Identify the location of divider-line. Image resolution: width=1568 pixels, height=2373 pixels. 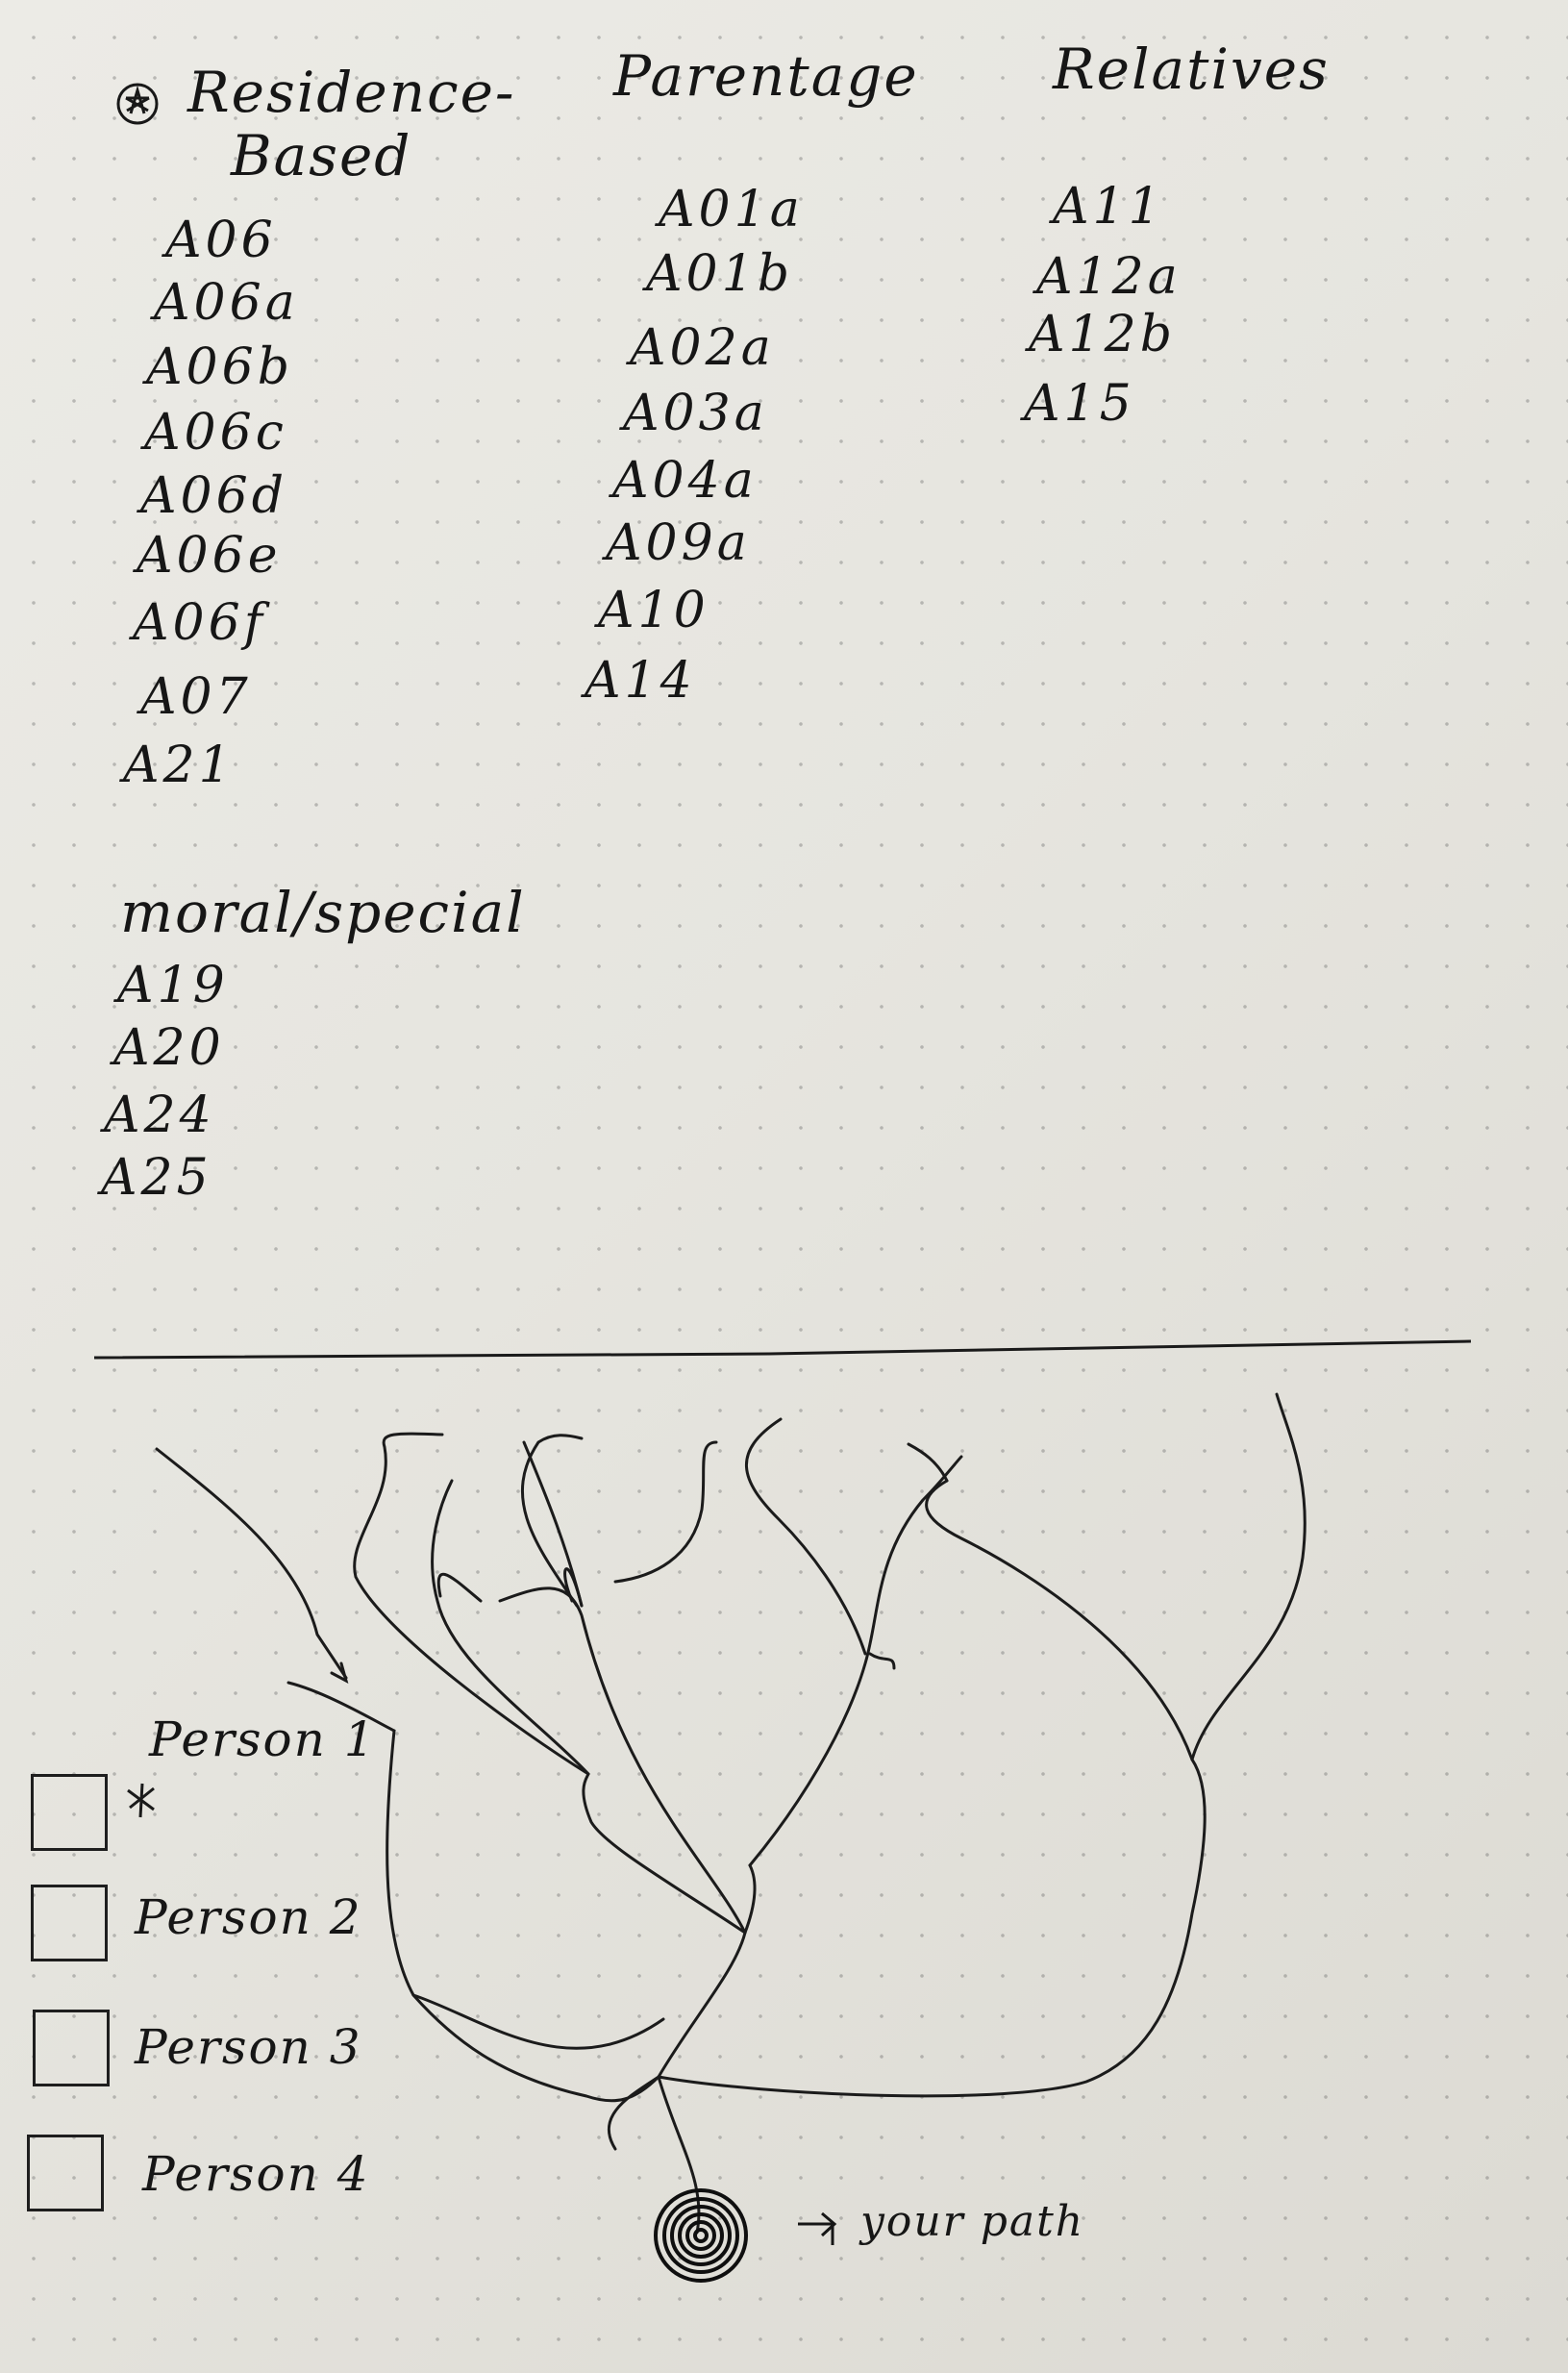
(782, 1349).